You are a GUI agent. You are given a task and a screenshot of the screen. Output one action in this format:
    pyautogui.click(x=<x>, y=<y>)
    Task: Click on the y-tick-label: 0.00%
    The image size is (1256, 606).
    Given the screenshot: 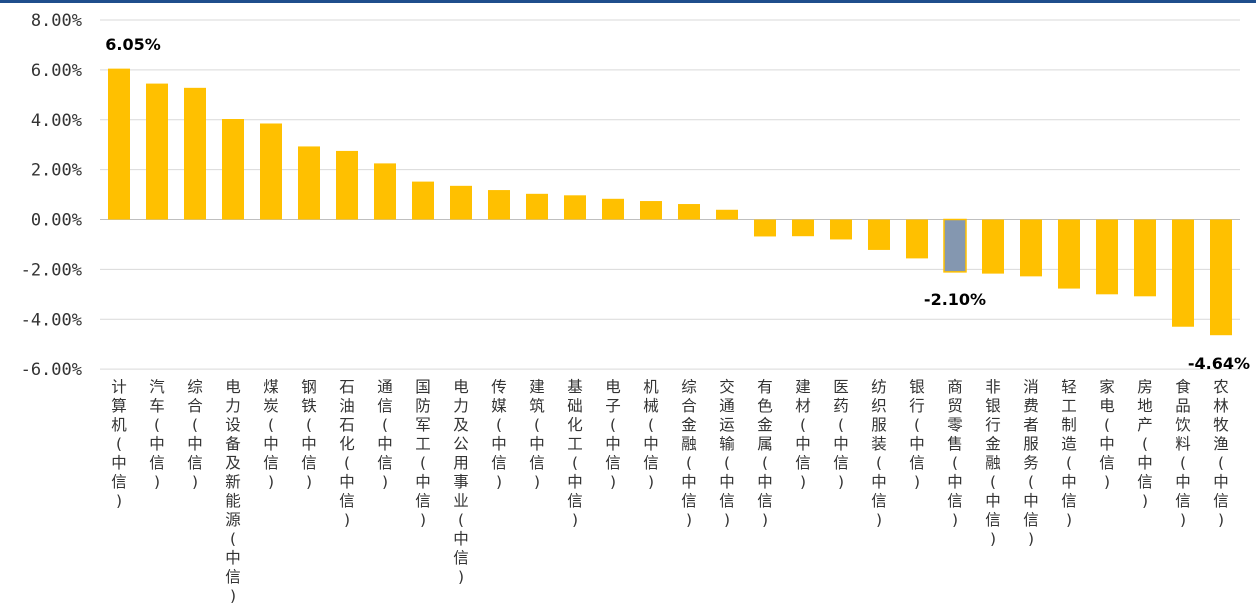 What is the action you would take?
    pyautogui.click(x=56, y=221)
    